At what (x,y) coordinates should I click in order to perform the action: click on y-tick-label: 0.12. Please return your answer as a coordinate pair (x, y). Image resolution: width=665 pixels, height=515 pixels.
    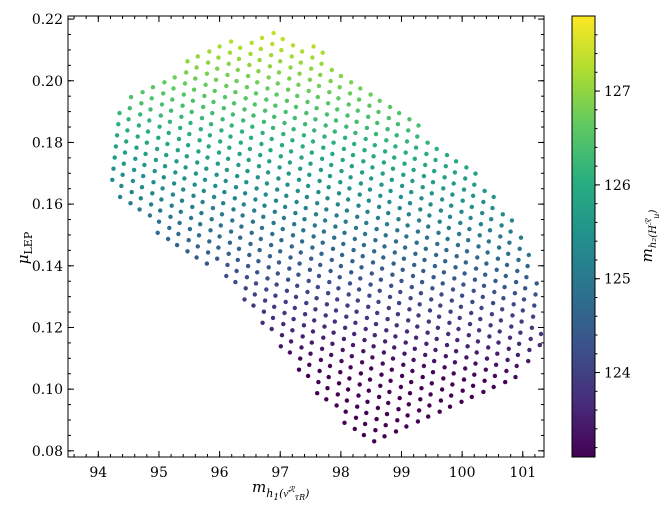
    Looking at the image, I should click on (47, 328).